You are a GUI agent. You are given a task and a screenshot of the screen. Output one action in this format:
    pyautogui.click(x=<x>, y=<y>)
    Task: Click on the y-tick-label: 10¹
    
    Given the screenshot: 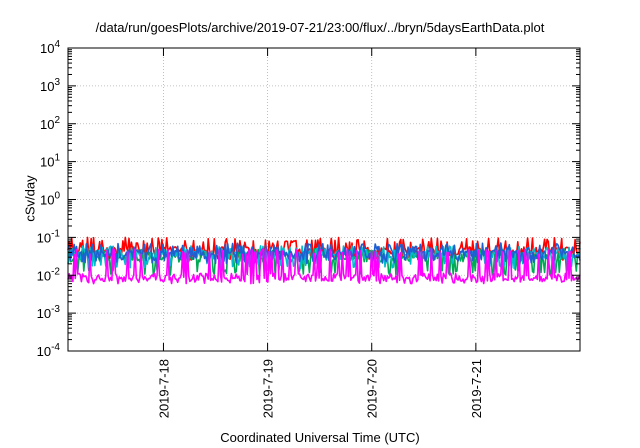 What is the action you would take?
    pyautogui.click(x=50, y=161)
    